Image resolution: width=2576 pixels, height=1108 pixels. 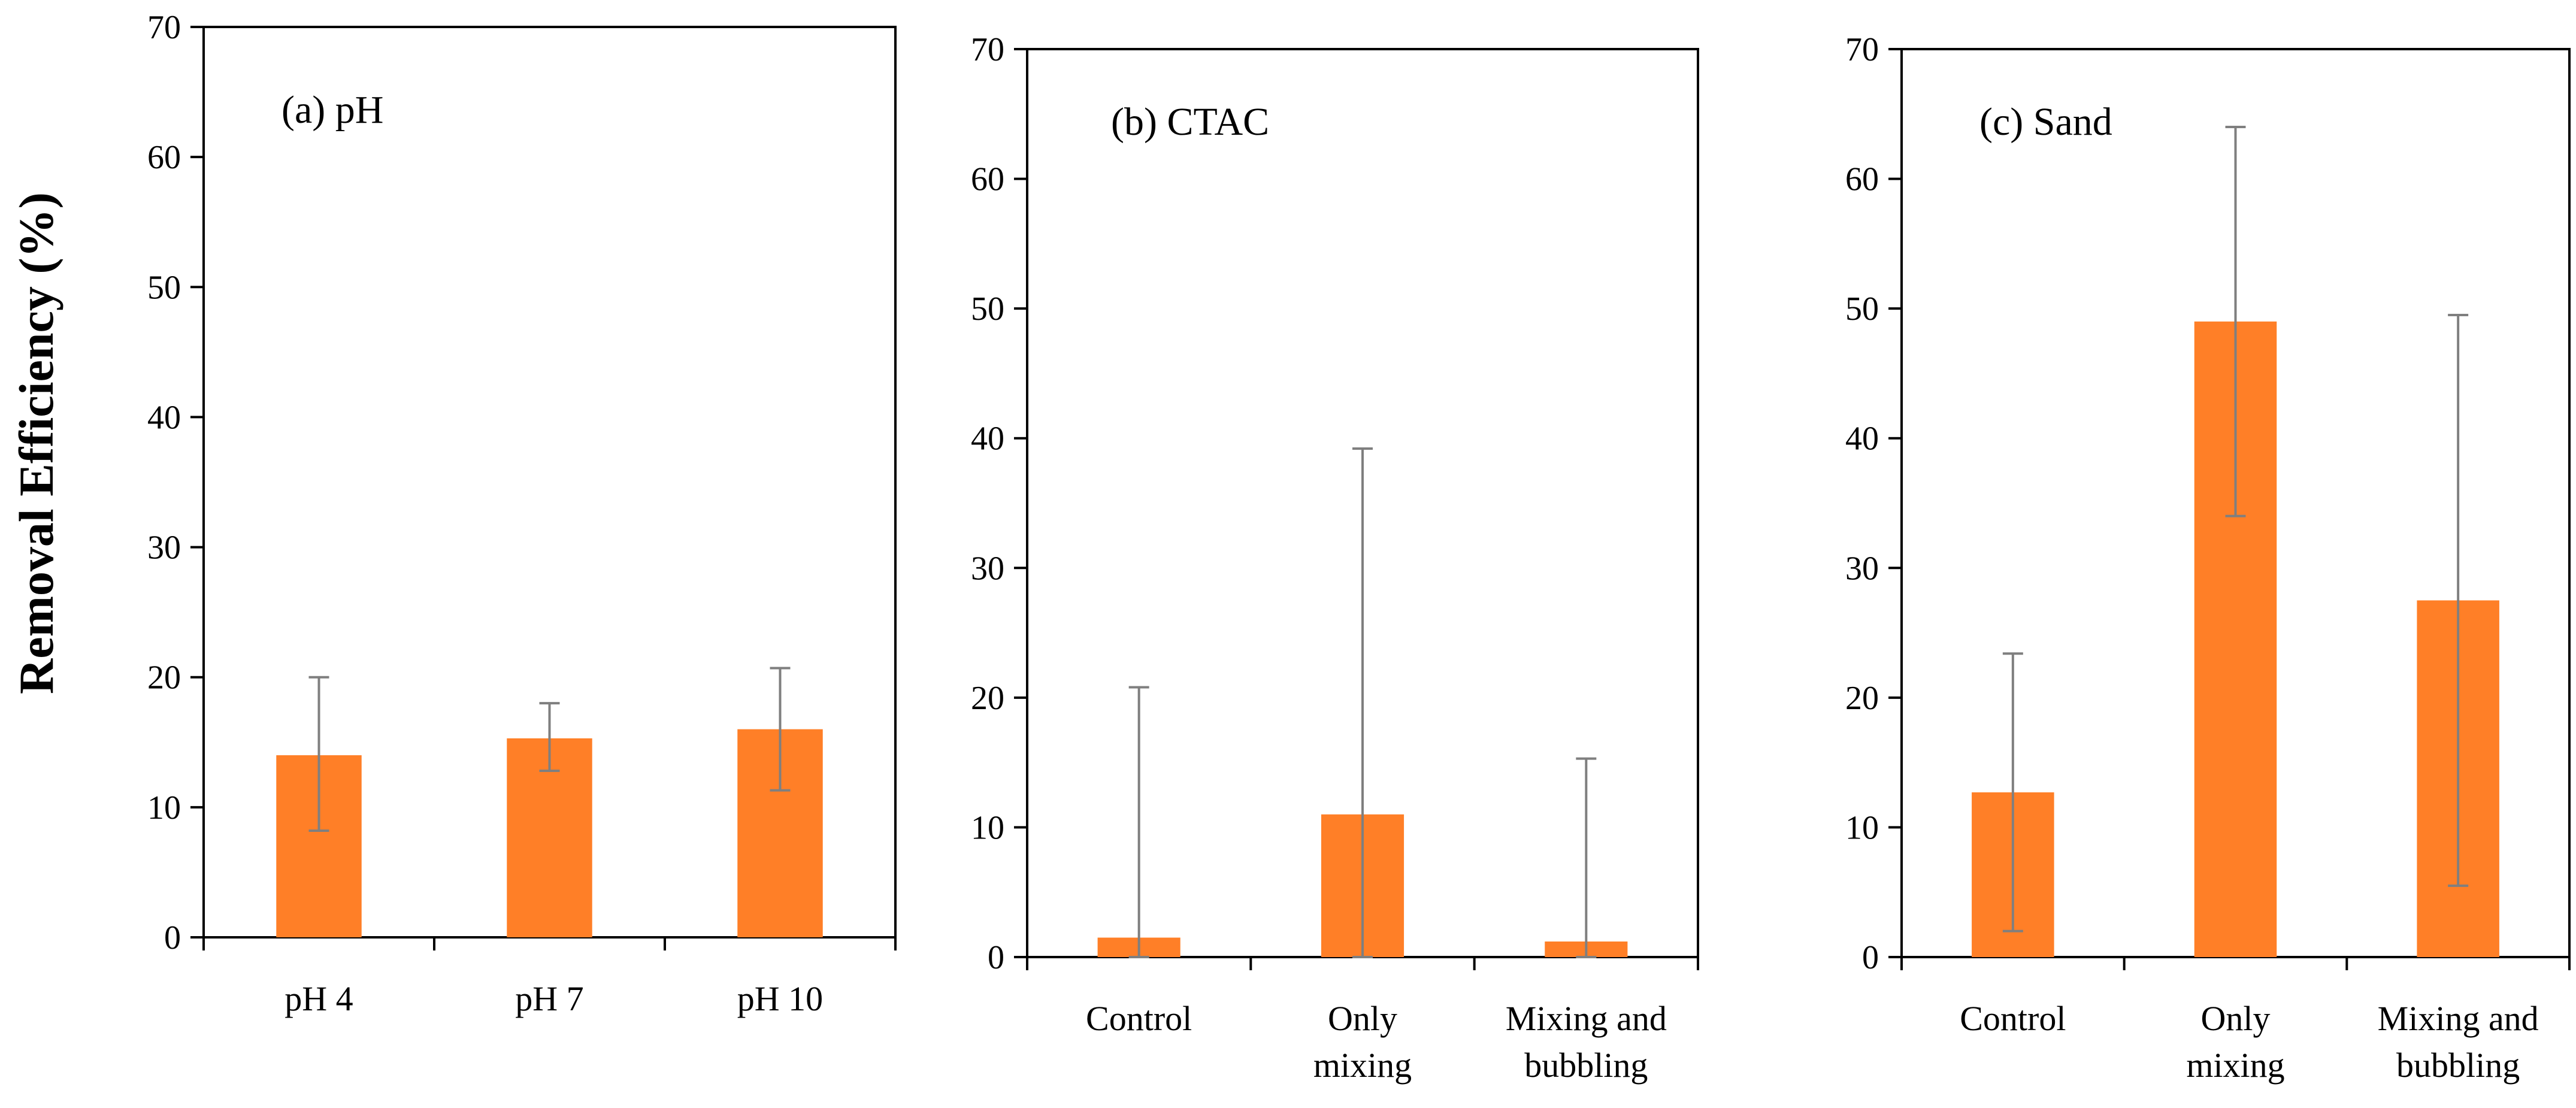 I want to click on x-category-label: pH 4, so click(x=318, y=998).